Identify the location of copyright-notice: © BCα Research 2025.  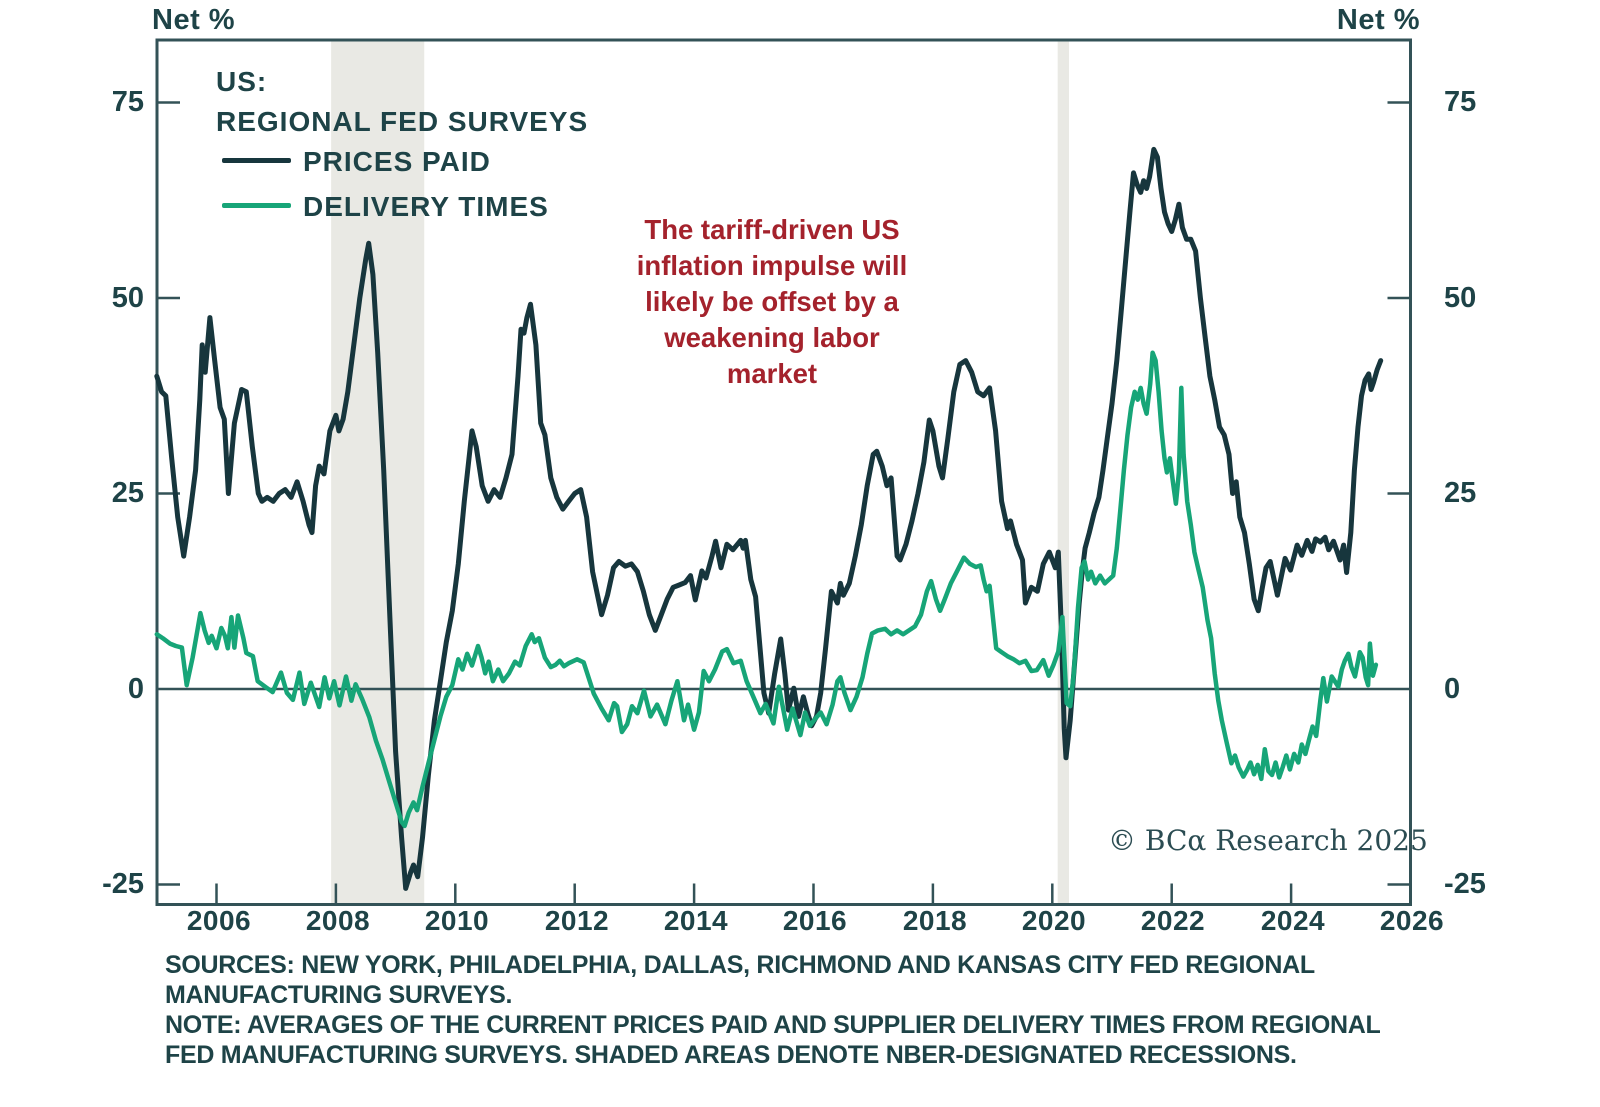
(1268, 840).